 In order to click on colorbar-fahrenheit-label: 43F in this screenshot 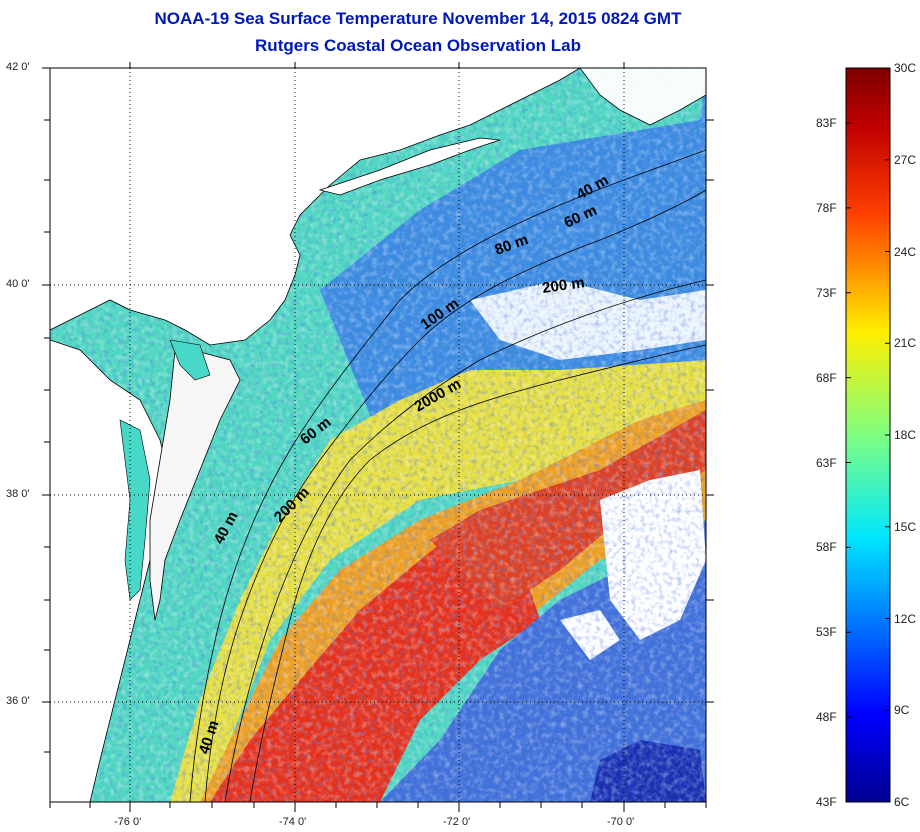, I will do `click(826, 802)`.